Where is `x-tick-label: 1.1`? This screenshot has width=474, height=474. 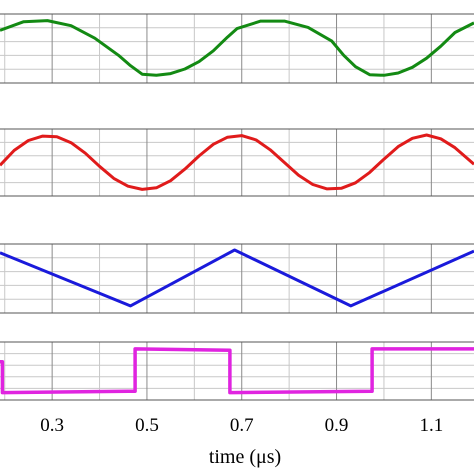 x-tick-label: 1.1 is located at coordinates (431, 425).